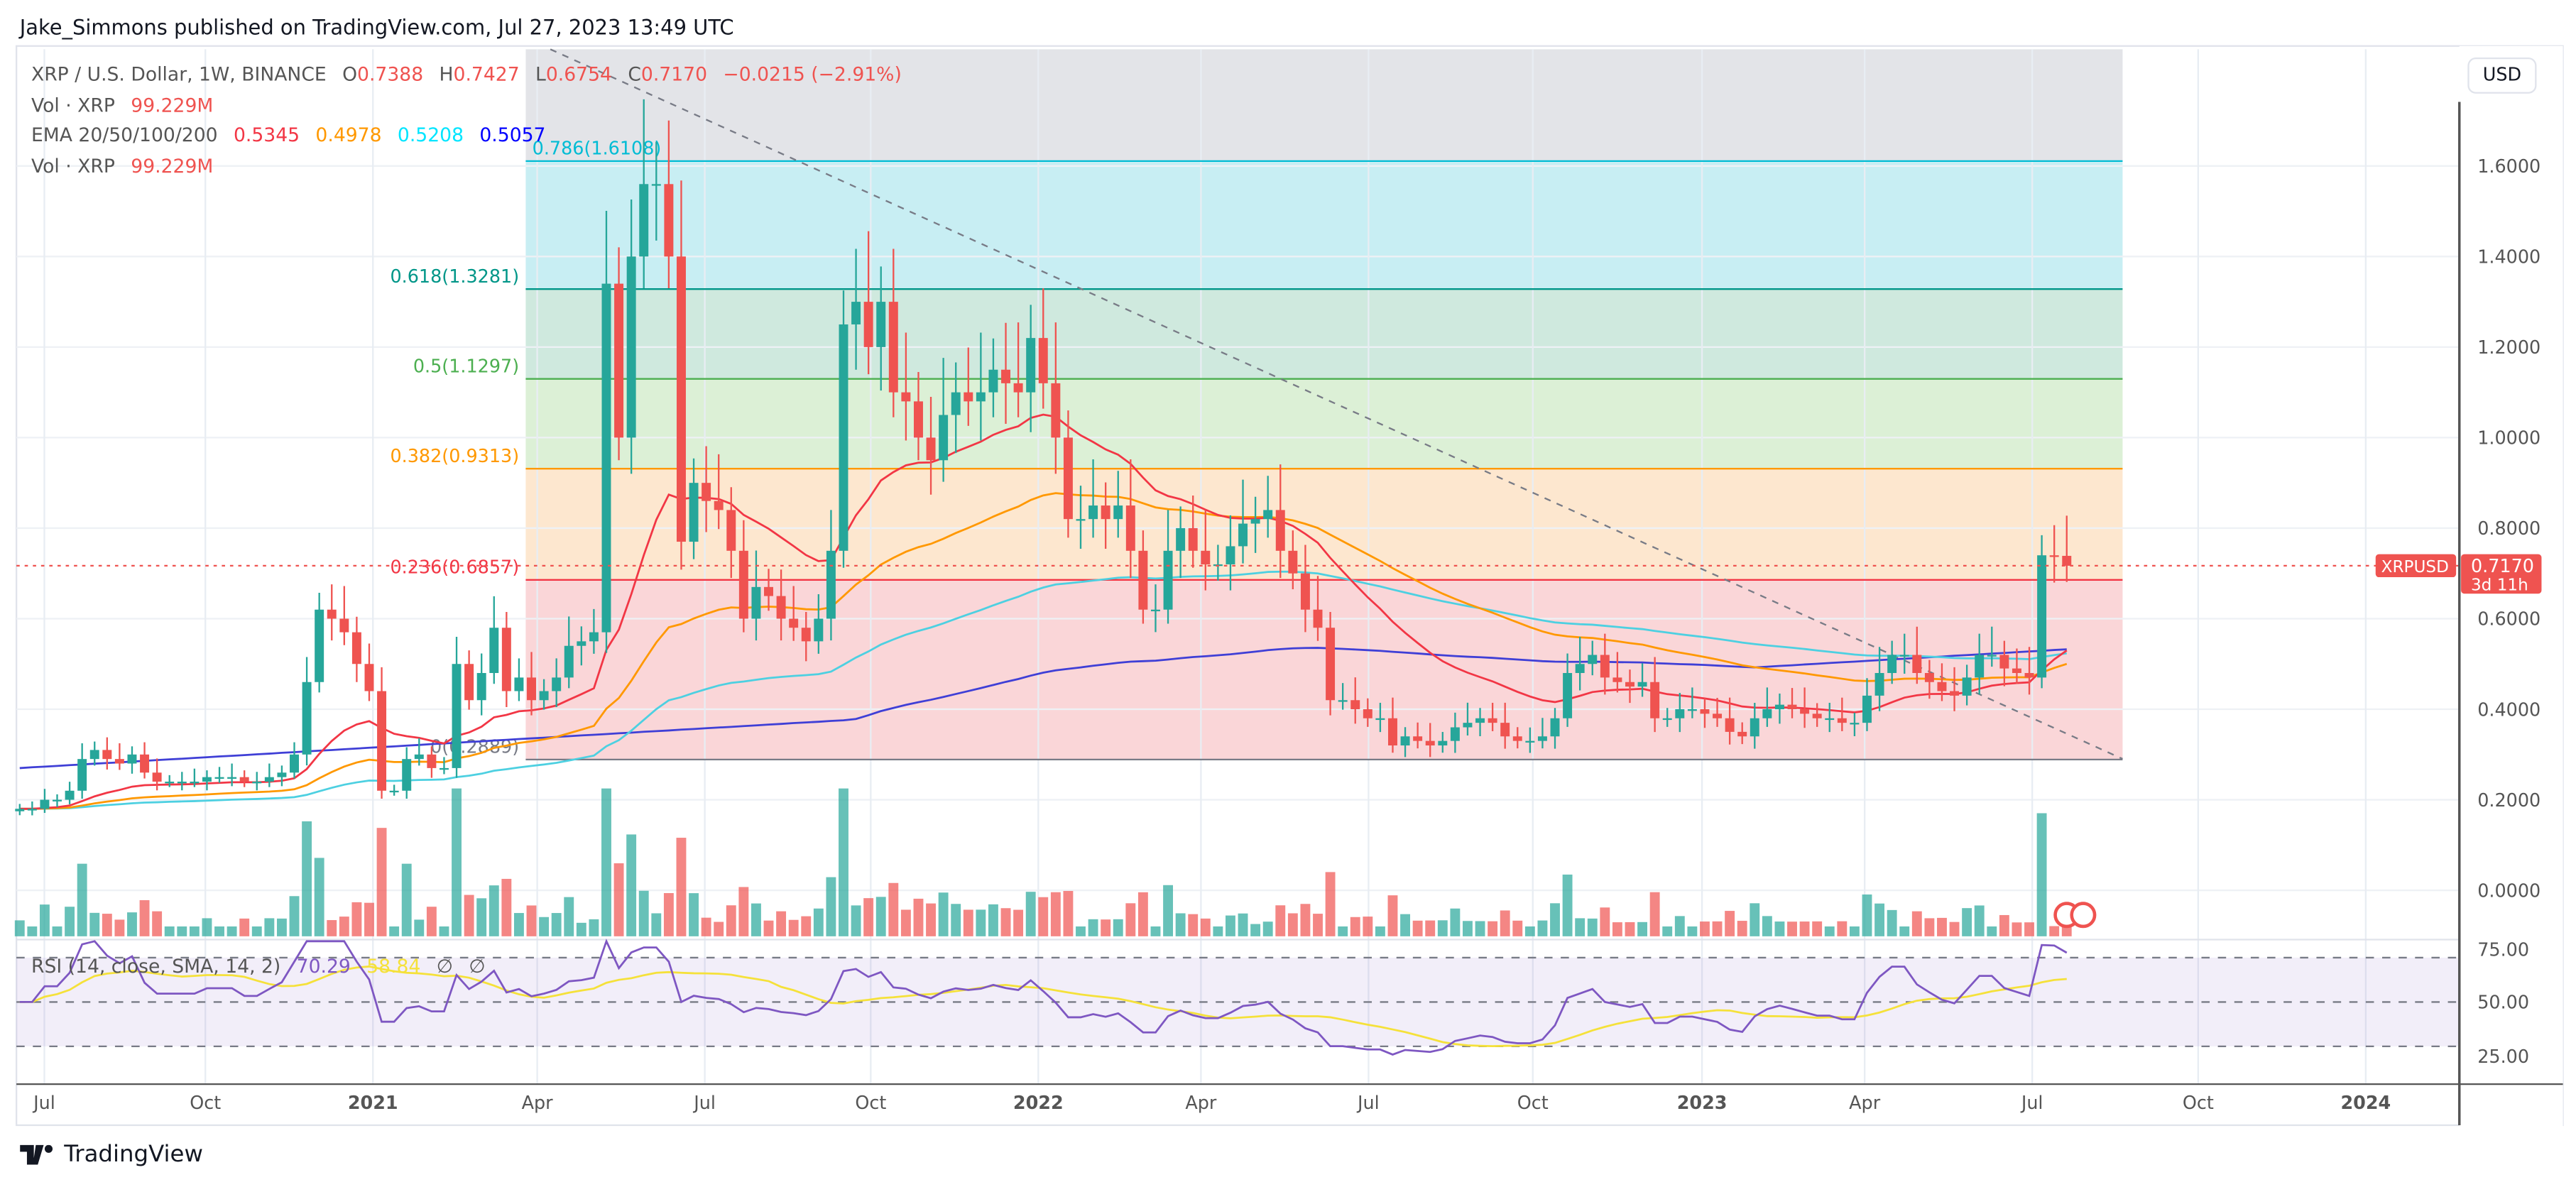 The width and height of the screenshot is (2576, 1187). What do you see at coordinates (2508, 619) in the screenshot?
I see `price-tick-label: 0.6000` at bounding box center [2508, 619].